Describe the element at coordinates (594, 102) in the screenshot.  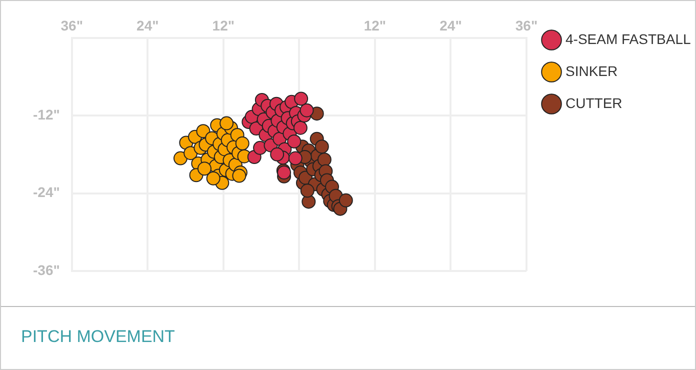
I see `legend-label: CUTTER` at that location.